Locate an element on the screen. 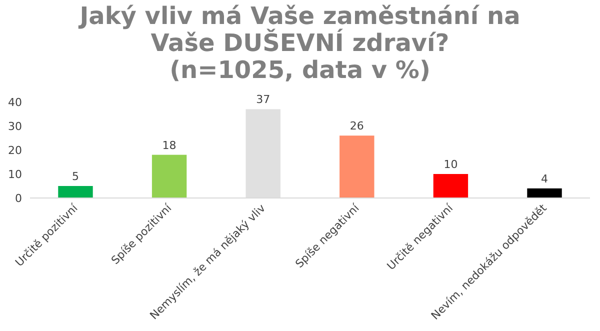  y-tick-label: 30 is located at coordinates (15, 126).